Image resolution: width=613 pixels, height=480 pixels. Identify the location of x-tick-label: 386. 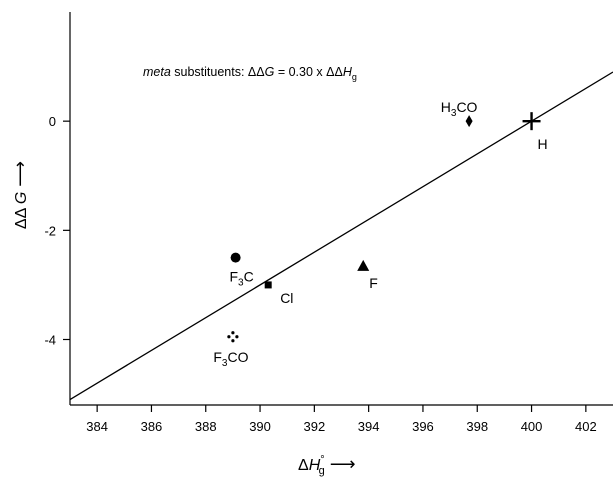
(152, 426).